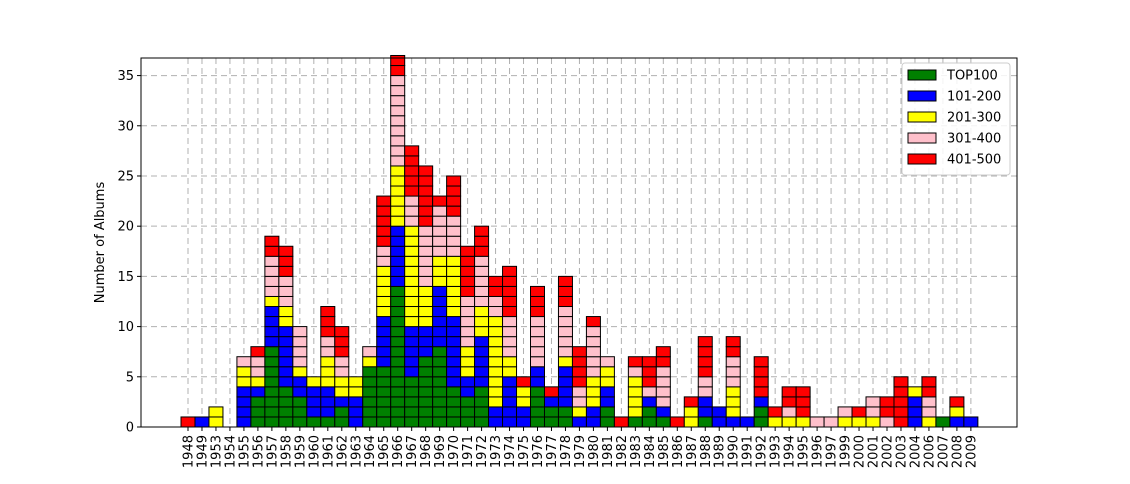  What do you see at coordinates (286, 412) in the screenshot?
I see `bar-block-top100-1958` at bounding box center [286, 412].